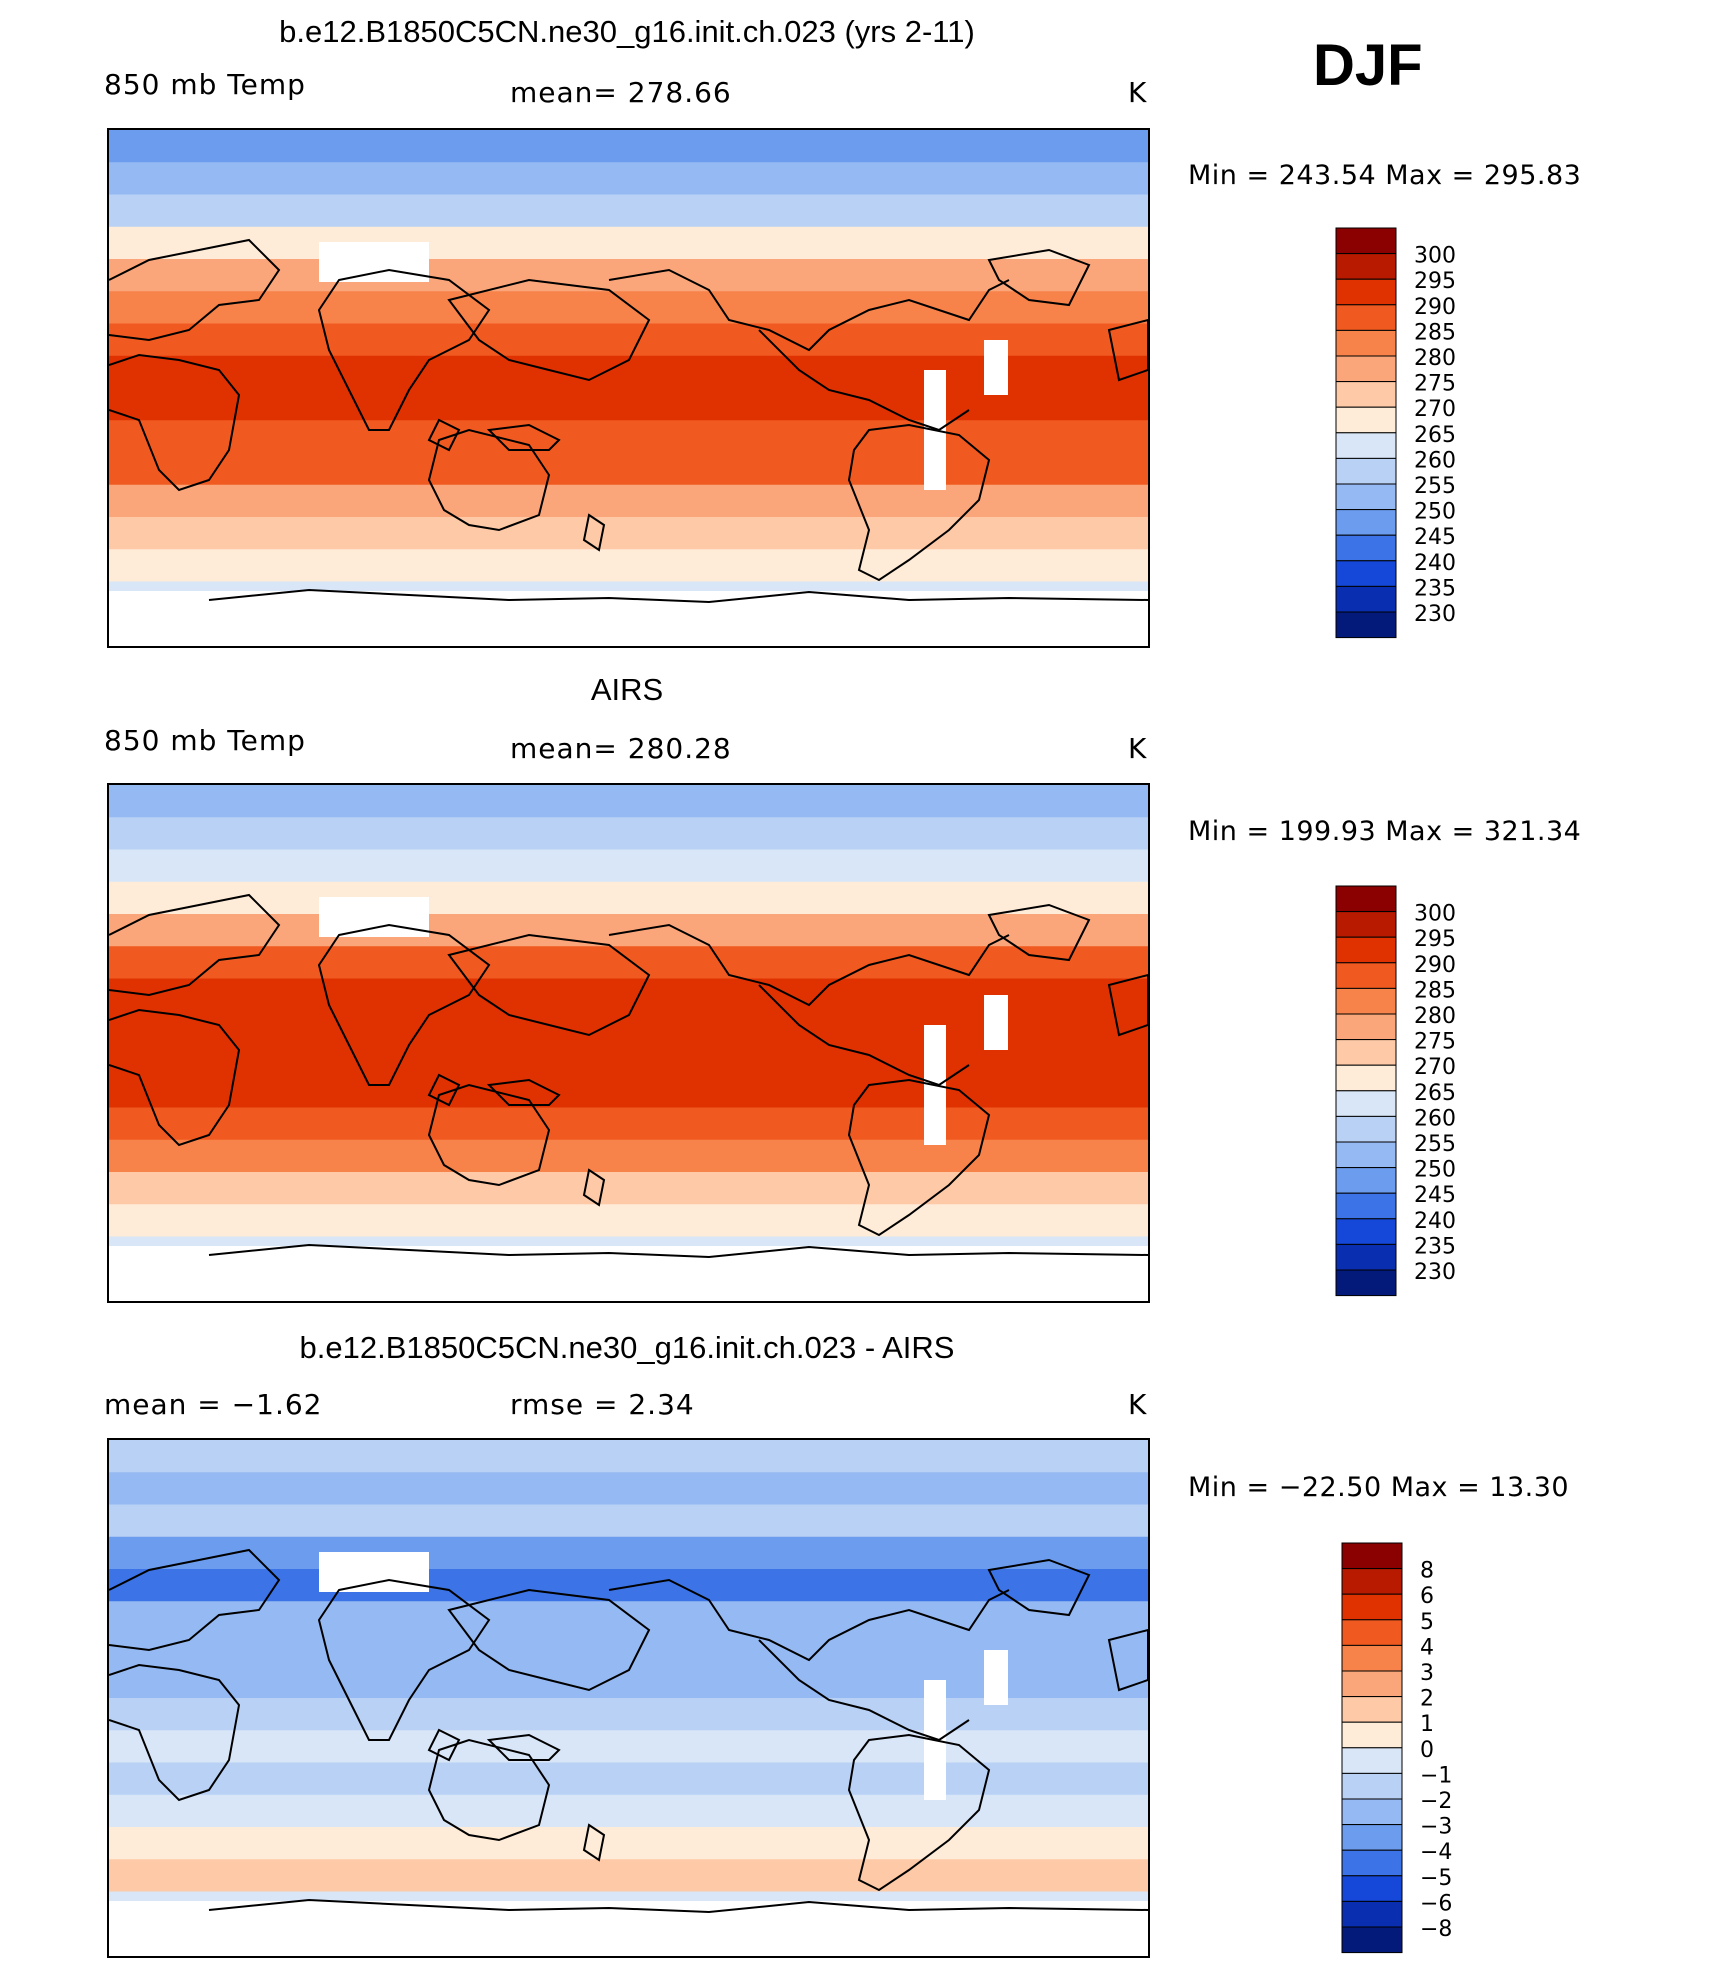  What do you see at coordinates (1435, 1144) in the screenshot?
I see `colorbar-tick-label: 255` at bounding box center [1435, 1144].